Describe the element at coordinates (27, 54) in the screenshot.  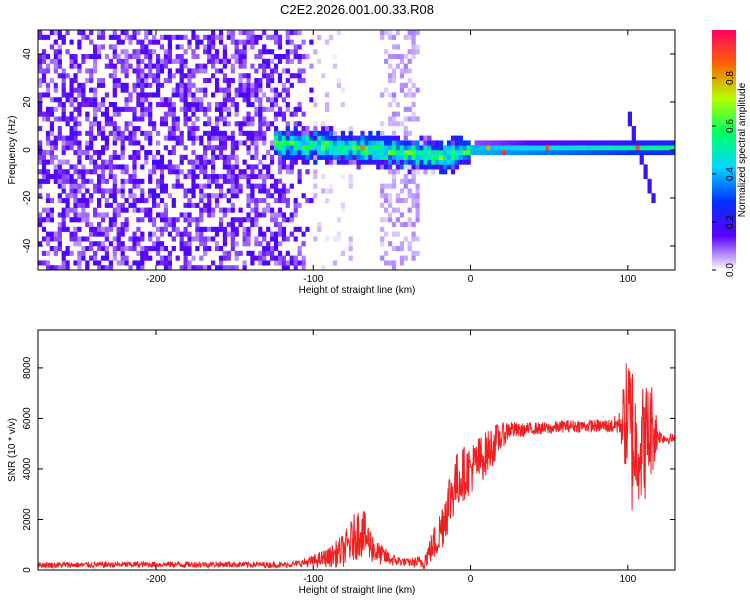
I see `y-tick-label: 40` at that location.